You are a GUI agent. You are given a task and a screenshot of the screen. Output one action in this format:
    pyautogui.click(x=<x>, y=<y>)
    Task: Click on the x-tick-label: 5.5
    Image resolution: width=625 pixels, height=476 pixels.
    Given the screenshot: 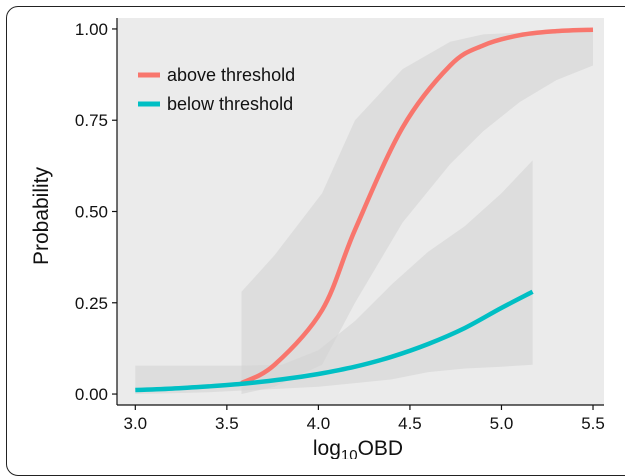 What is the action you would take?
    pyautogui.click(x=593, y=423)
    